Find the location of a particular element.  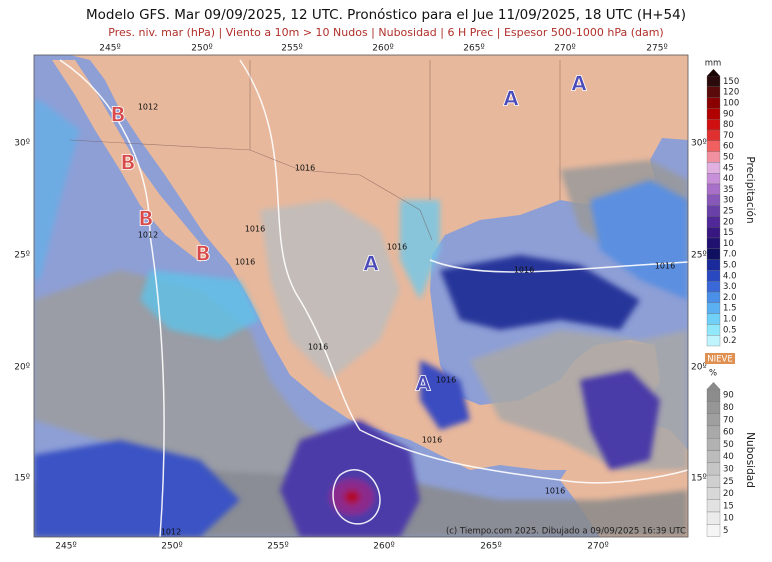

precip-level: 15 is located at coordinates (728, 233).